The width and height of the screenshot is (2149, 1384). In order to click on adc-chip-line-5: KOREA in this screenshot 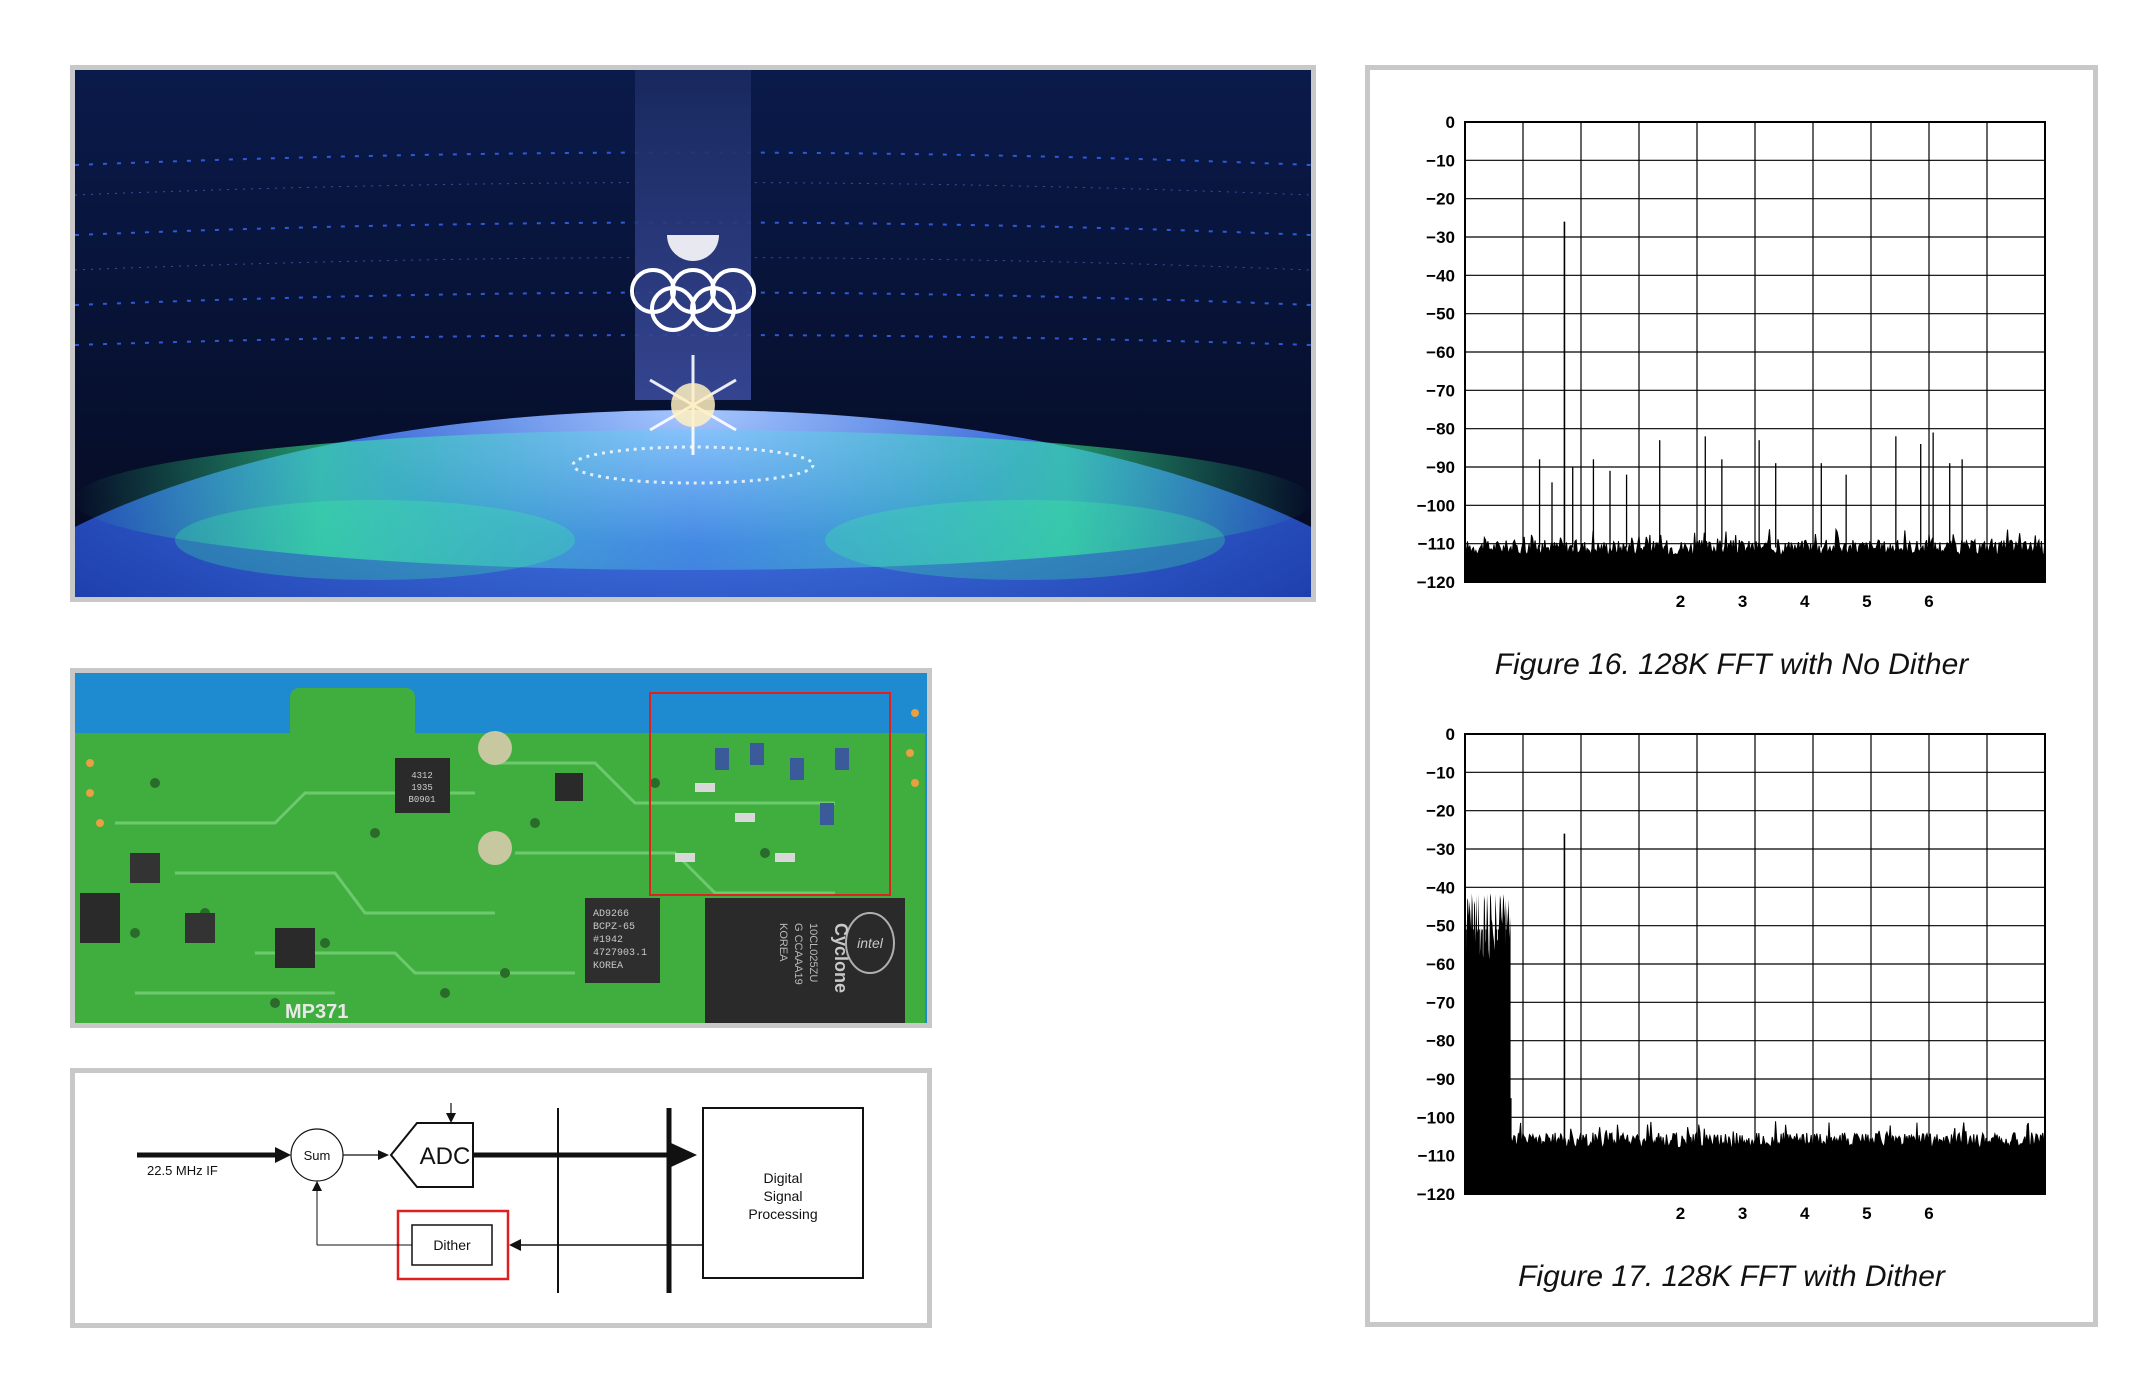, I will do `click(608, 966)`.